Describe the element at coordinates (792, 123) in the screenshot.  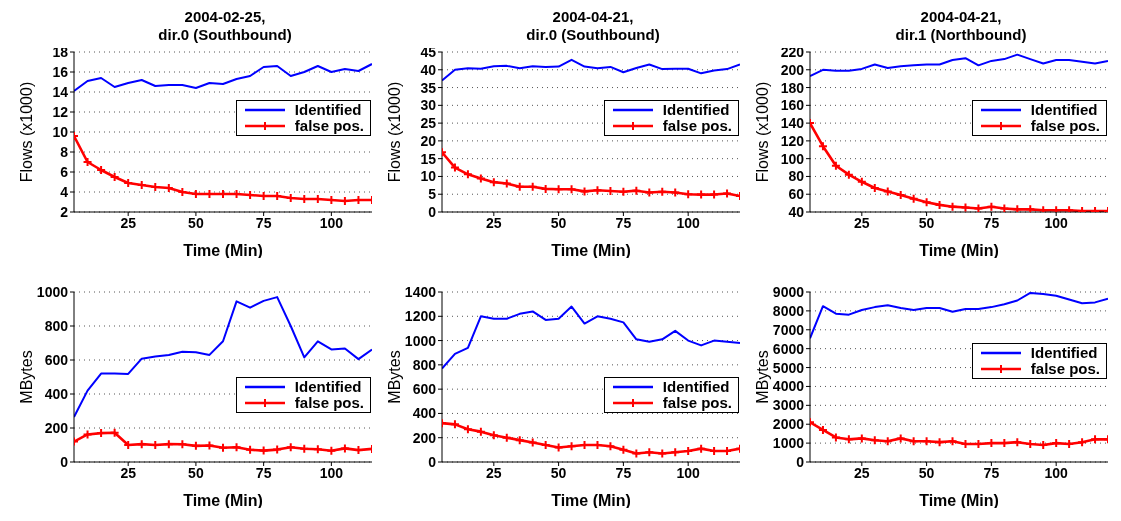
I see `y-tick-label: 140` at that location.